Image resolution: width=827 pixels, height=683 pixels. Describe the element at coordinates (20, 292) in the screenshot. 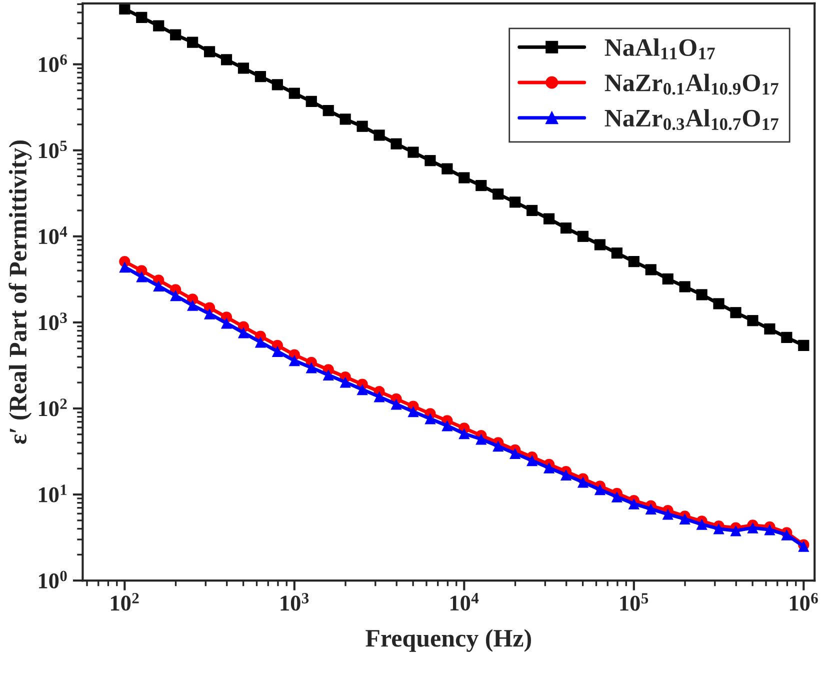

I see `y-axis-title: ε′ (Real Part of Permittivity)` at that location.